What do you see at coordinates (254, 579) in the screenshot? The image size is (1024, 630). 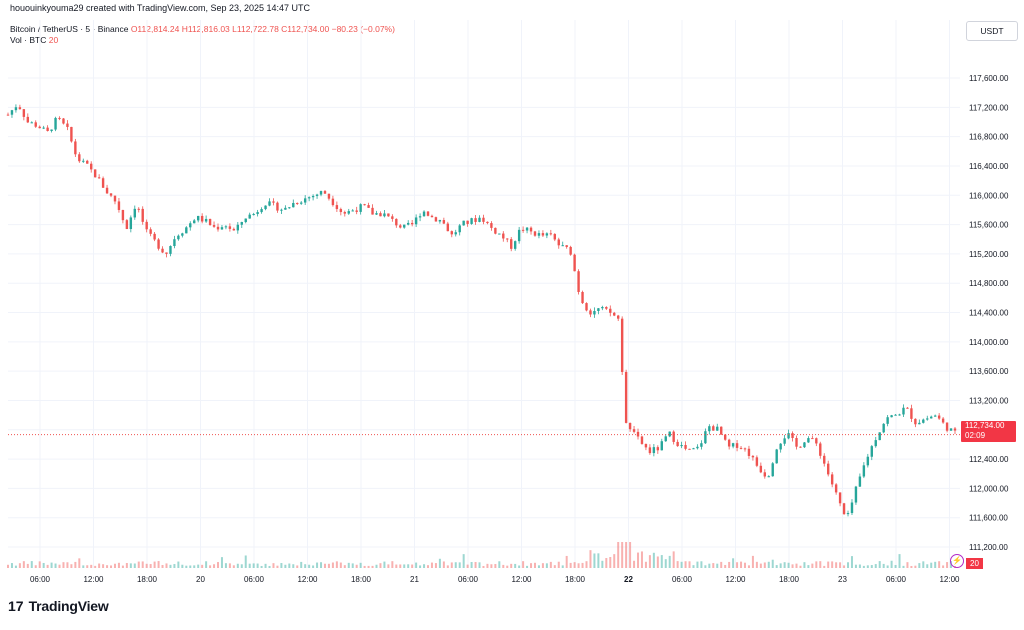 I see `x-tick-label: 06:00` at bounding box center [254, 579].